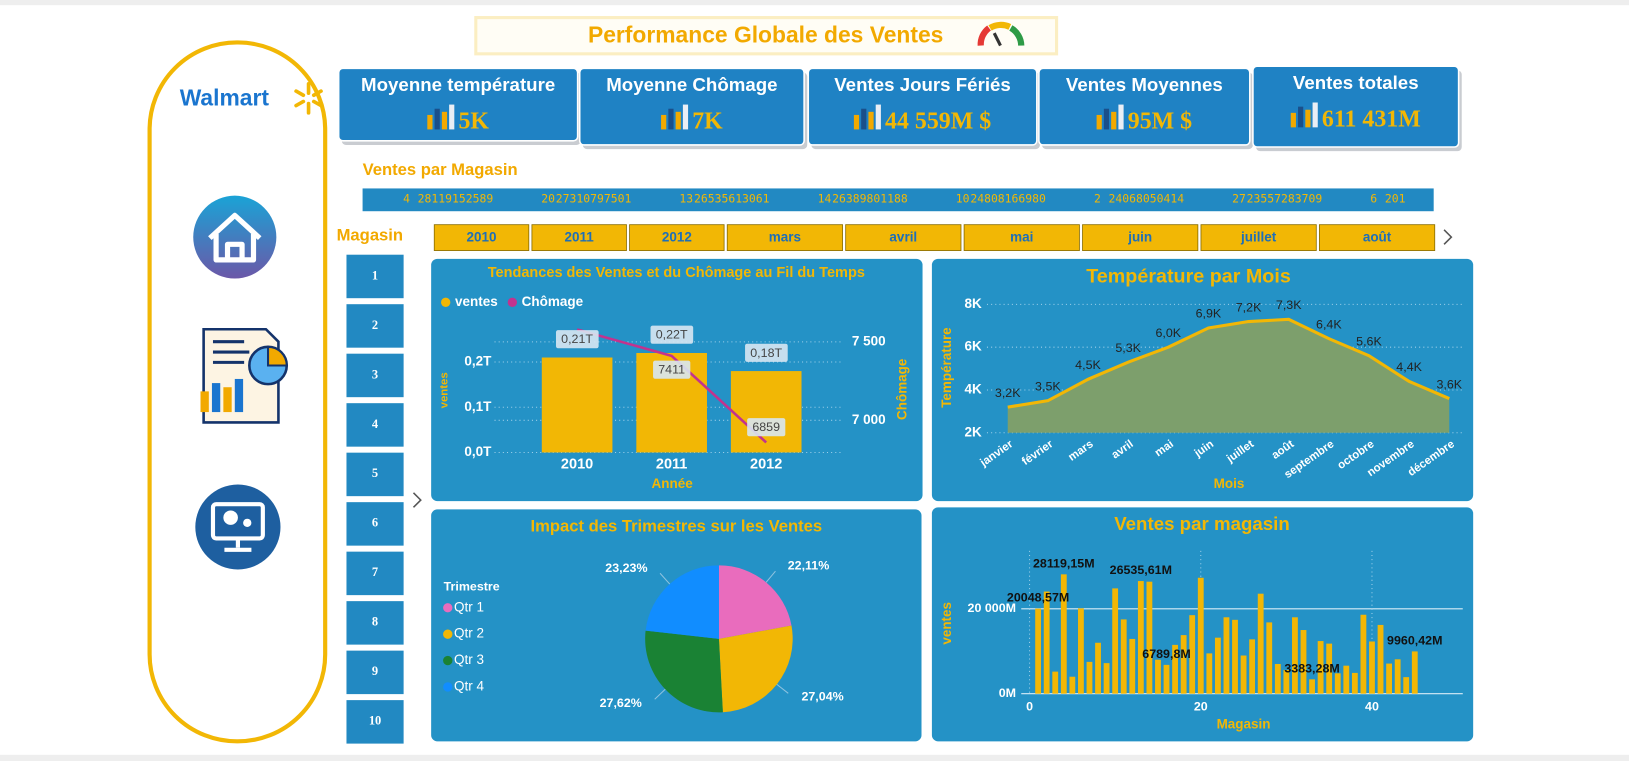  I want to click on store-button: 8, so click(375, 623).